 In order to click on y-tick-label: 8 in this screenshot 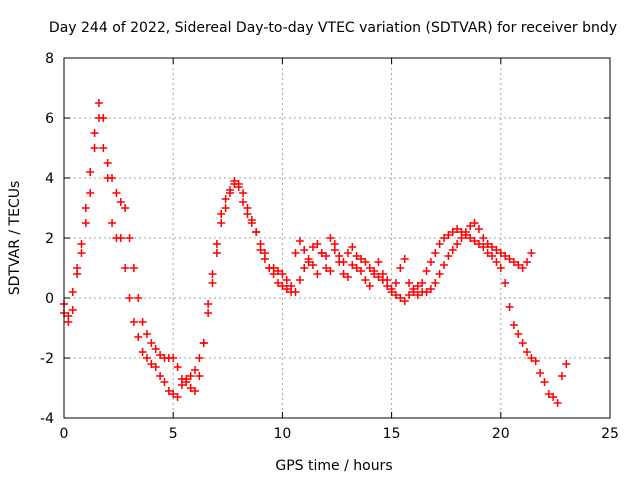, I will do `click(49, 59)`.